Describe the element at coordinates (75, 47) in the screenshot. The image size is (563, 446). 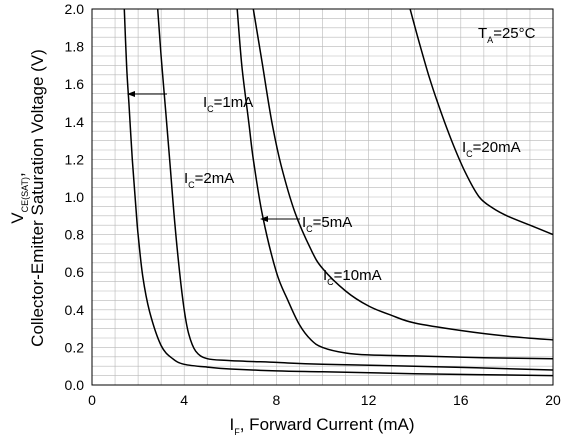
I see `y-tick-label: 1.8` at that location.